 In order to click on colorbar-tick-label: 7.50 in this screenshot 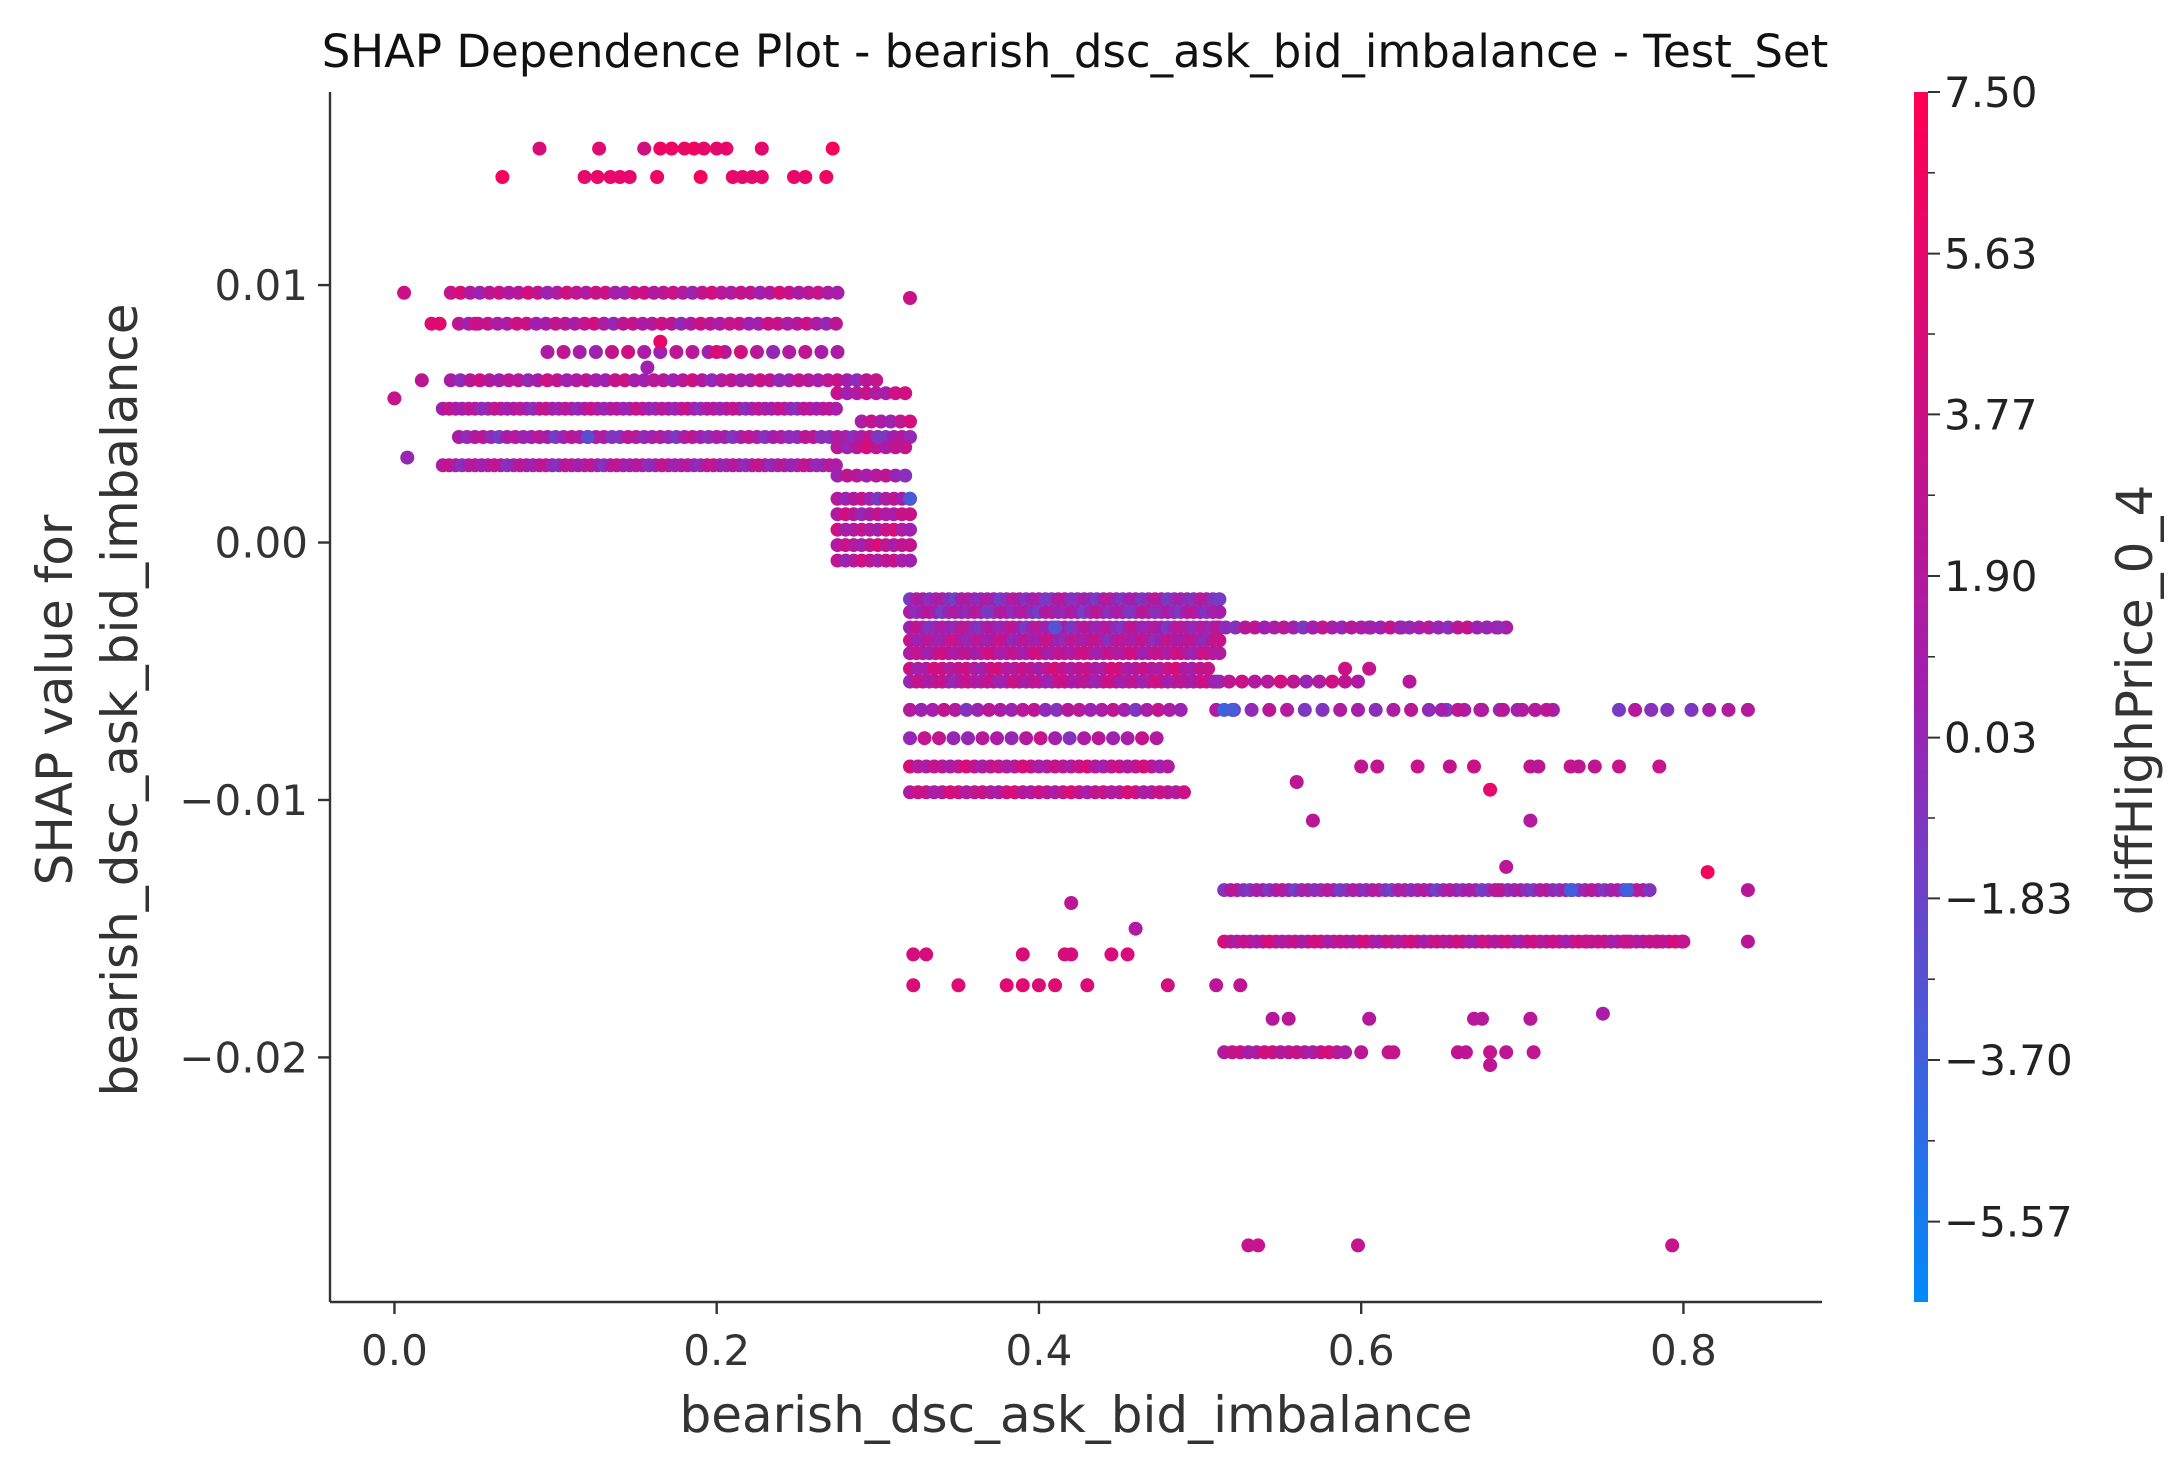, I will do `click(1991, 92)`.